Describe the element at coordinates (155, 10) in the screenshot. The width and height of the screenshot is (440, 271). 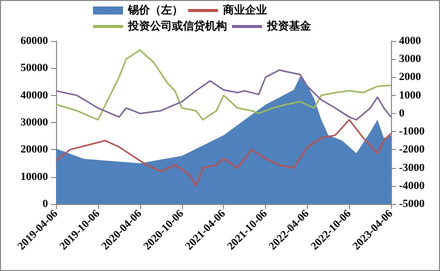
I see `legend-label: 锡价（左）` at that location.